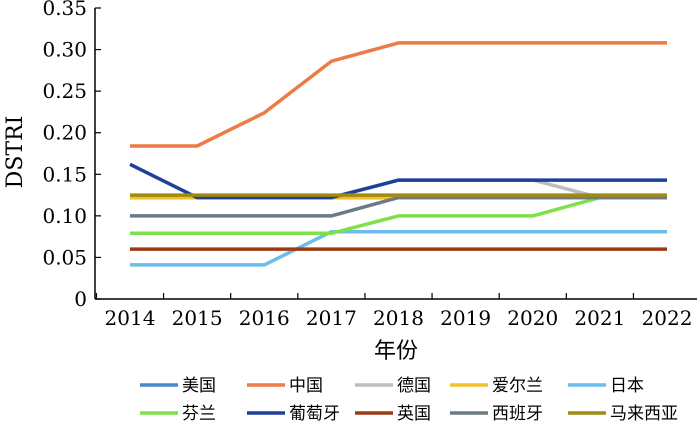 This screenshot has height=430, width=700. What do you see at coordinates (532, 318) in the screenshot?
I see `x-tick-label: 2020` at bounding box center [532, 318].